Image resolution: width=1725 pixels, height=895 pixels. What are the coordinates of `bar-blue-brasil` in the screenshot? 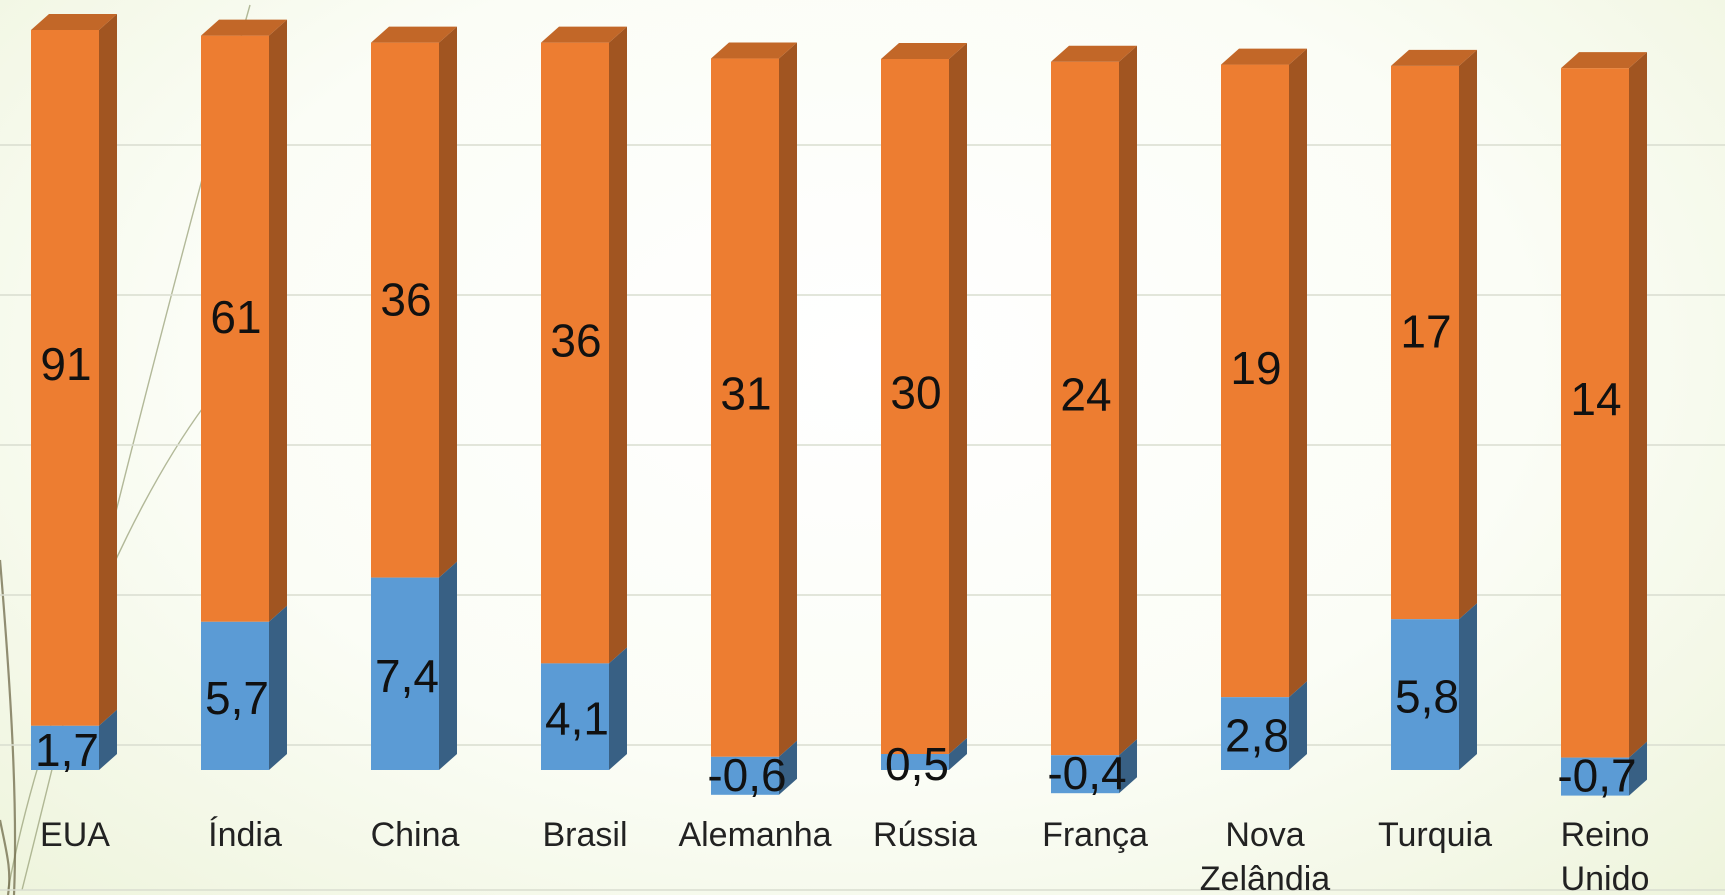 It's located at (575, 716).